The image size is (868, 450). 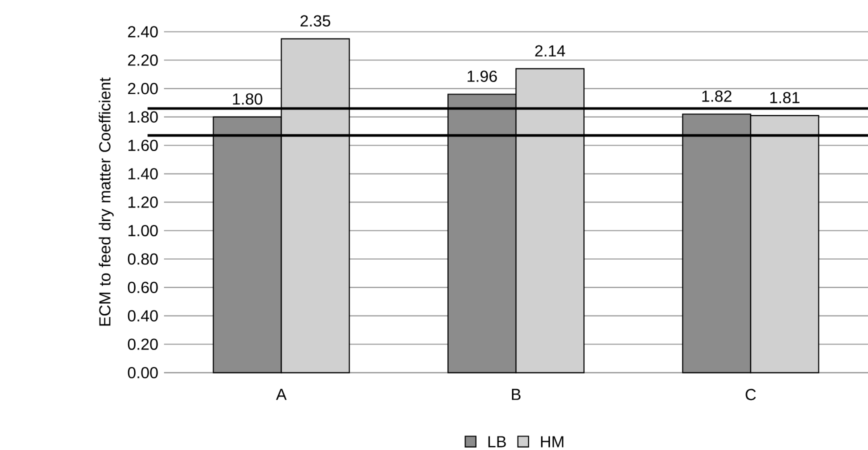 I want to click on y-tick-label: 0.20, so click(x=143, y=344).